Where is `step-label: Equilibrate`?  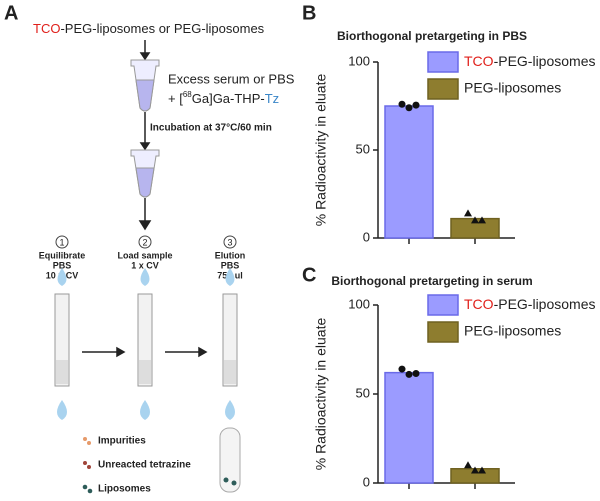
step-label: Equilibrate is located at coordinates (62, 255).